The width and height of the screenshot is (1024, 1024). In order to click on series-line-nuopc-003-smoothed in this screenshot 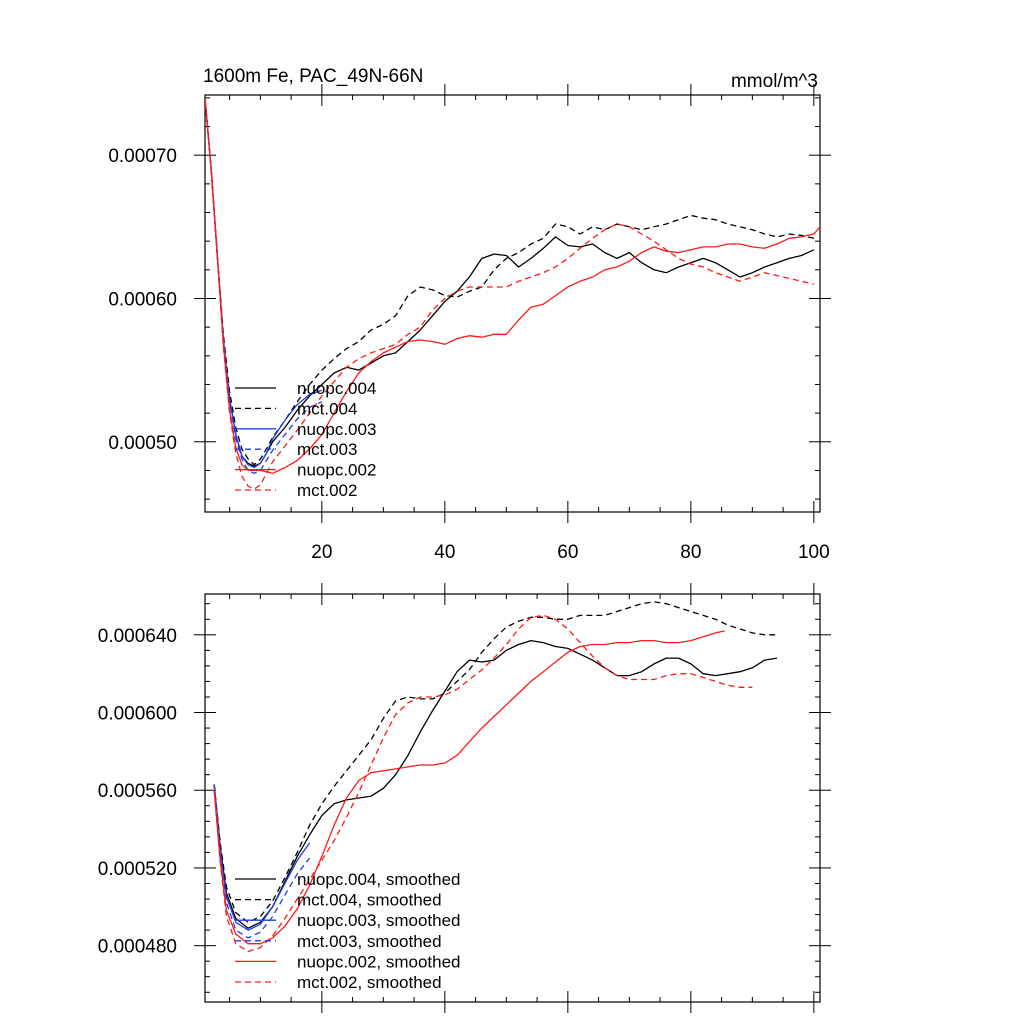, I will do `click(262, 857)`.